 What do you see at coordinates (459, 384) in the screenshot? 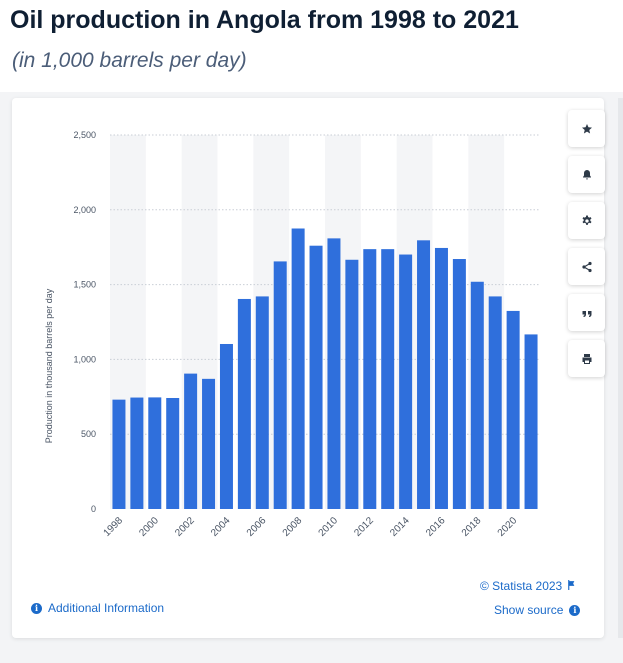
I see `bar-2017` at bounding box center [459, 384].